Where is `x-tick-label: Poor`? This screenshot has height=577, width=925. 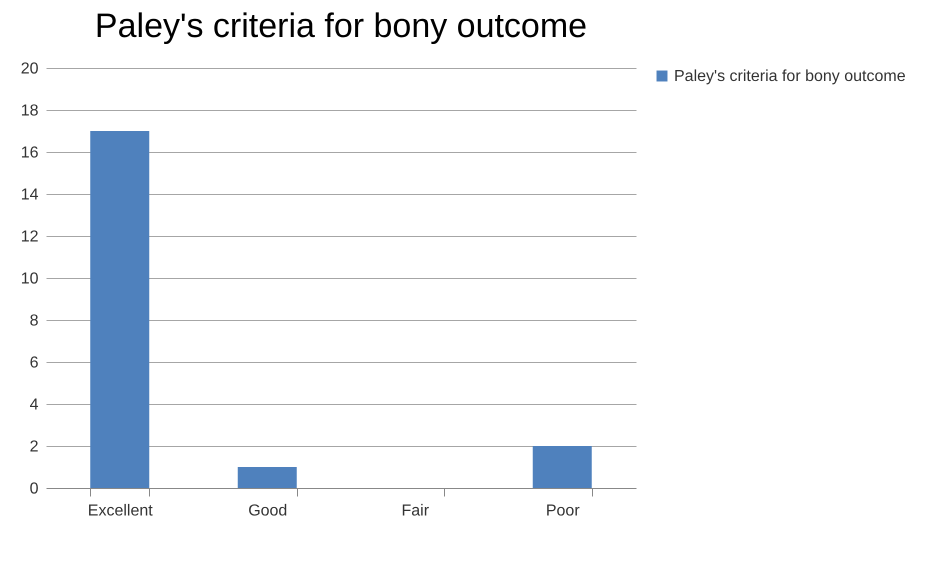 x-tick-label: Poor is located at coordinates (563, 511).